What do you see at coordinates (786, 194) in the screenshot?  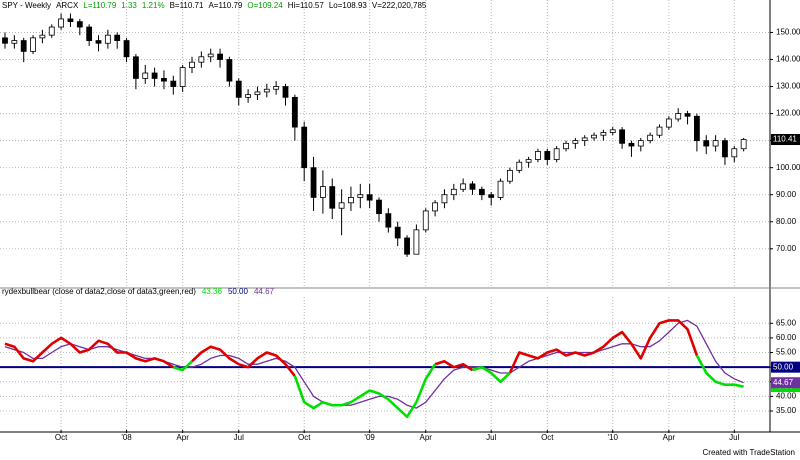 I see `y-tick-label: 90.00` at bounding box center [786, 194].